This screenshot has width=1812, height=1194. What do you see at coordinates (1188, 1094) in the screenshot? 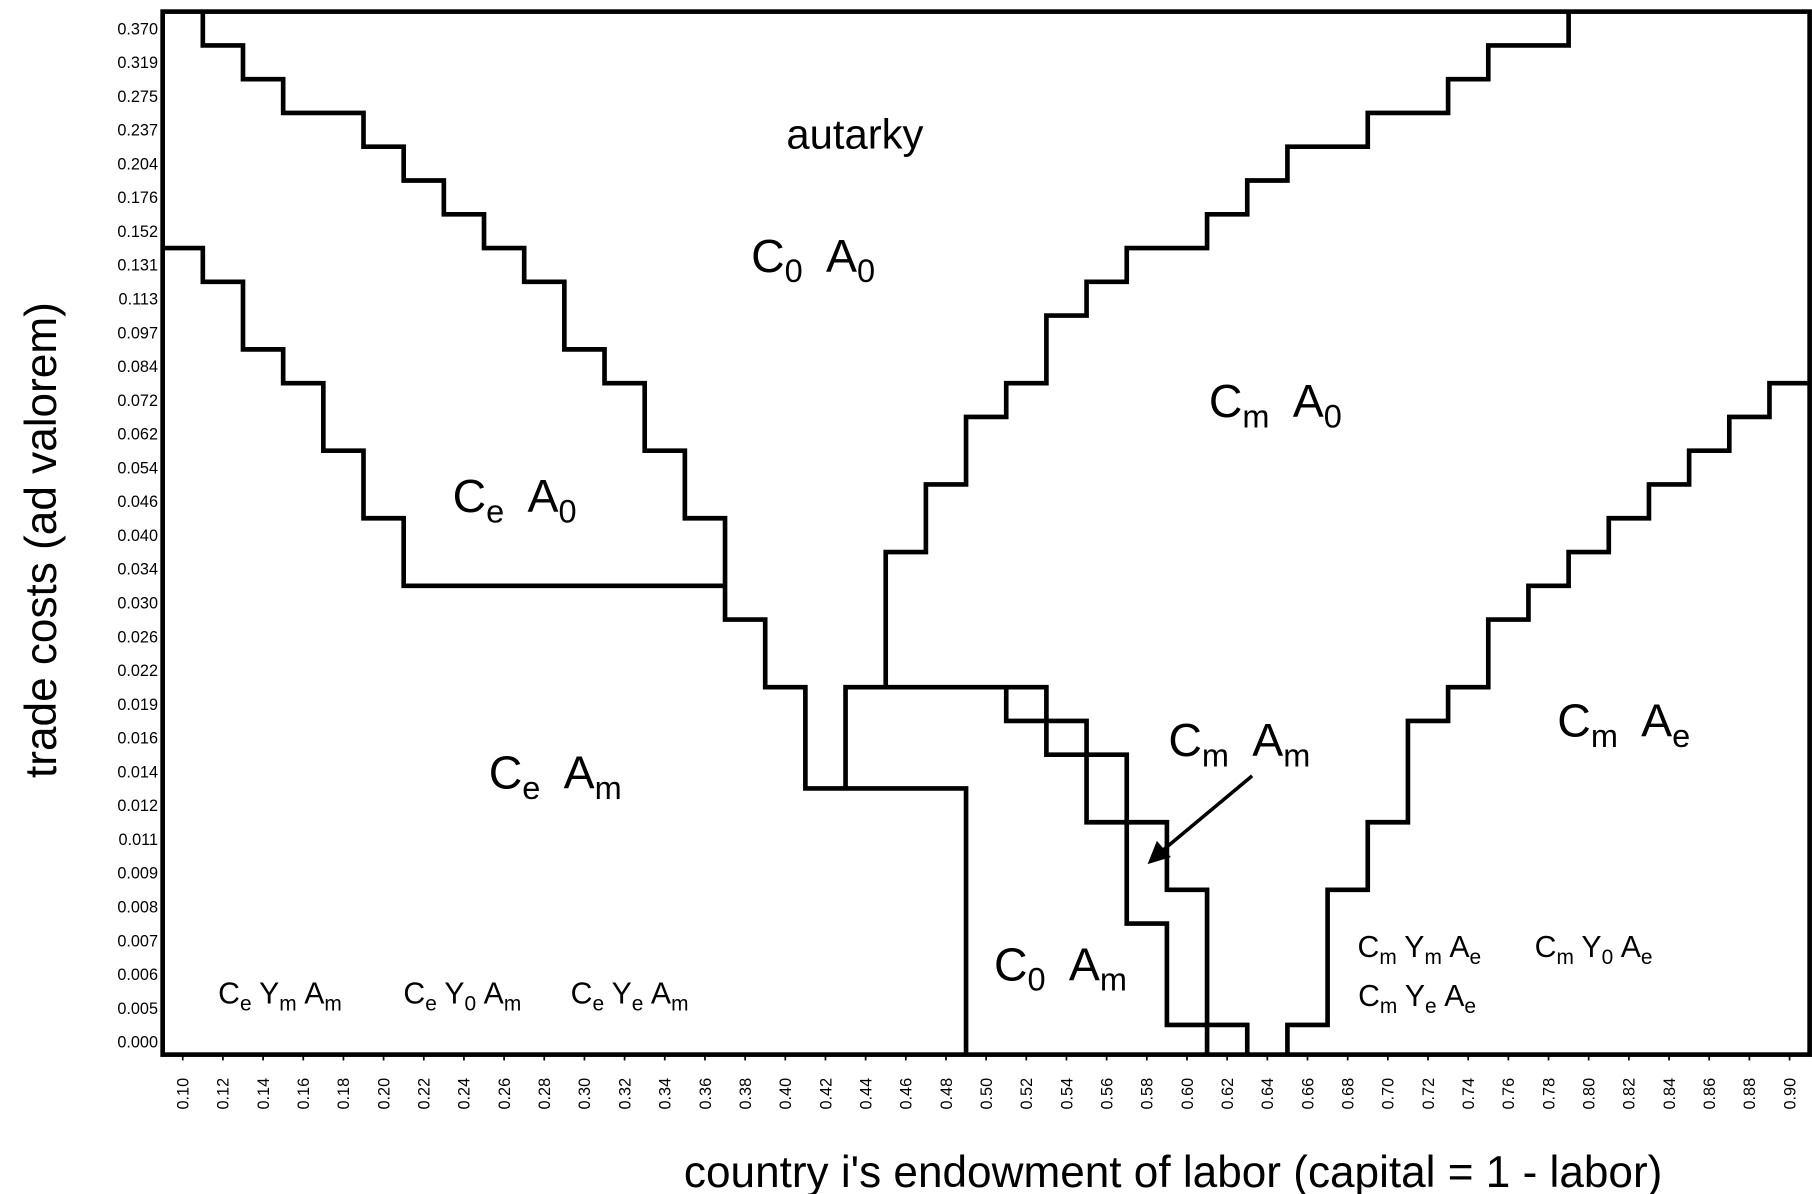
I see `x-tick-label: 0.60` at bounding box center [1188, 1094].